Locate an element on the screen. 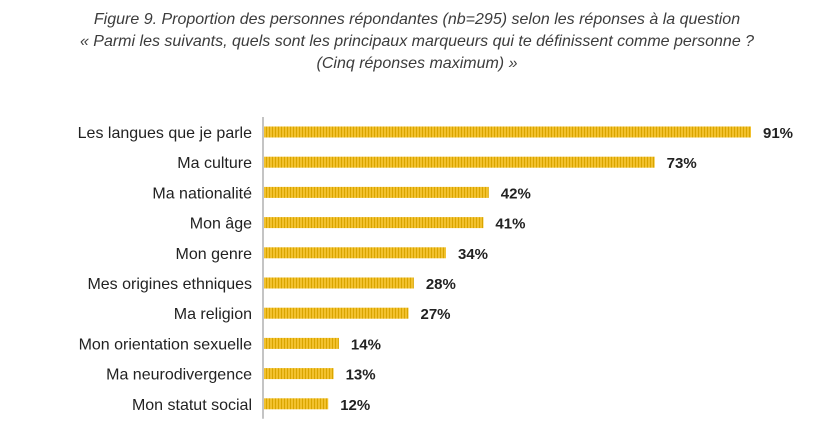 This screenshot has height=437, width=834. value-label: 42% is located at coordinates (516, 193).